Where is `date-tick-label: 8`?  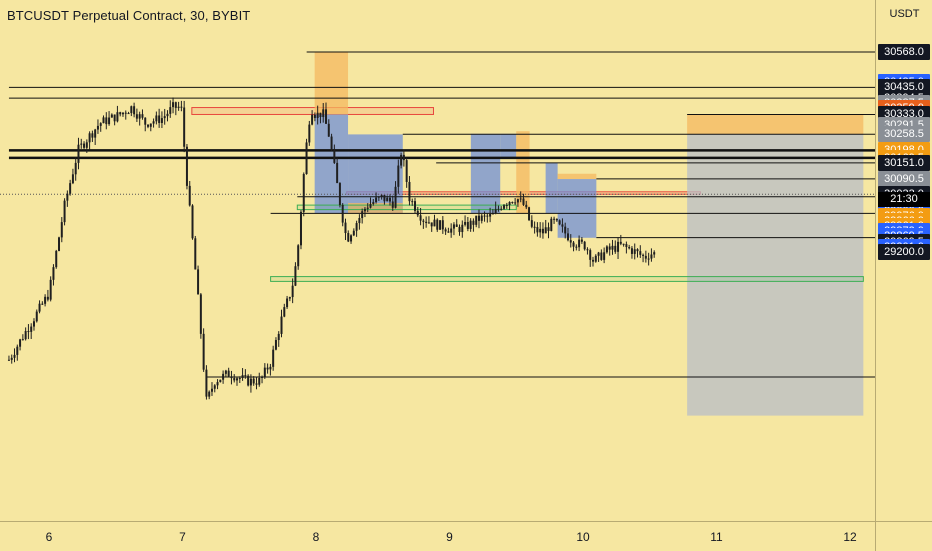
date-tick-label: 8 is located at coordinates (316, 537).